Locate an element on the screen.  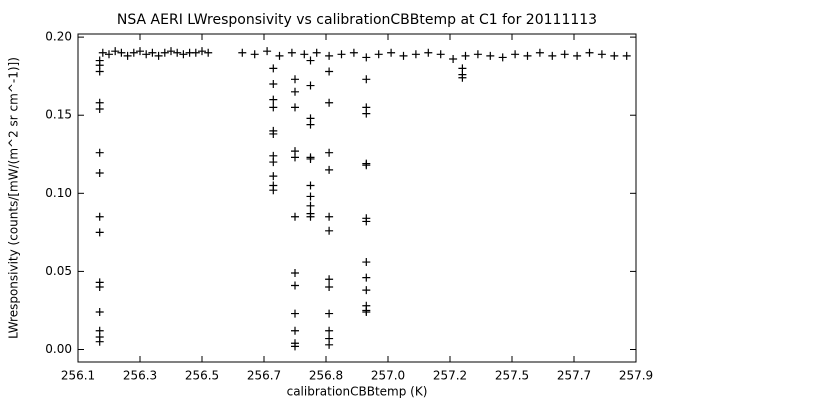
x-tick-label: 256.8 is located at coordinates (326, 376).